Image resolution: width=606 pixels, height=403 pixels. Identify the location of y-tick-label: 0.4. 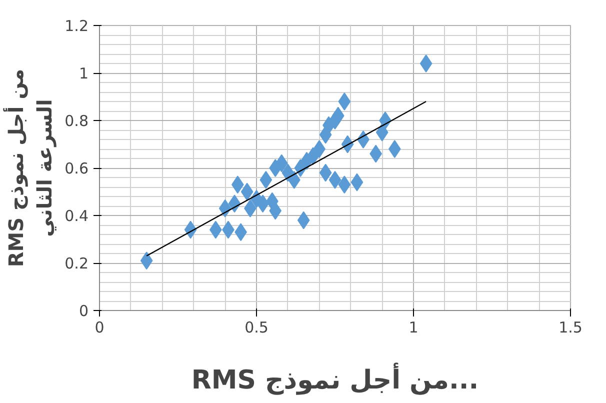
(76, 216).